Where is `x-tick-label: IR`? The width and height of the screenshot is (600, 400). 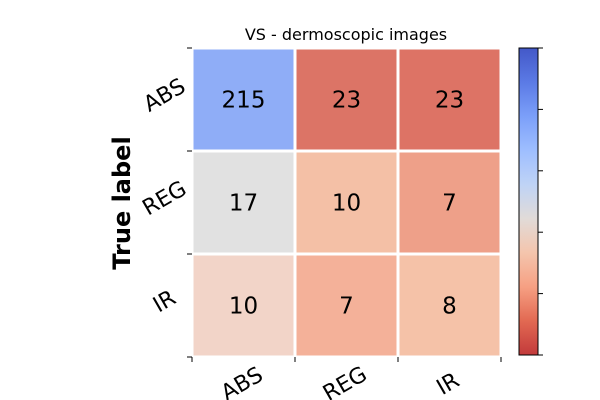 x-tick-label: IR is located at coordinates (448, 384).